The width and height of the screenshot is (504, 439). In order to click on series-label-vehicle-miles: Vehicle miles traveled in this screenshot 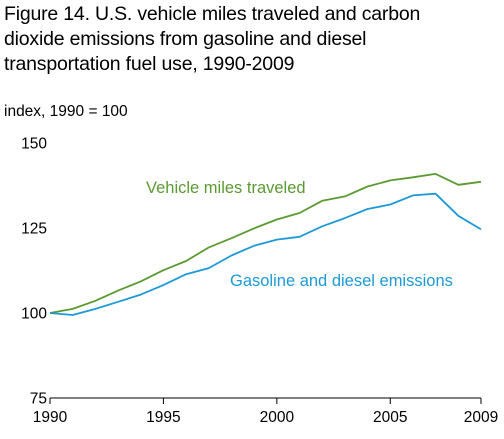, I will do `click(226, 188)`.